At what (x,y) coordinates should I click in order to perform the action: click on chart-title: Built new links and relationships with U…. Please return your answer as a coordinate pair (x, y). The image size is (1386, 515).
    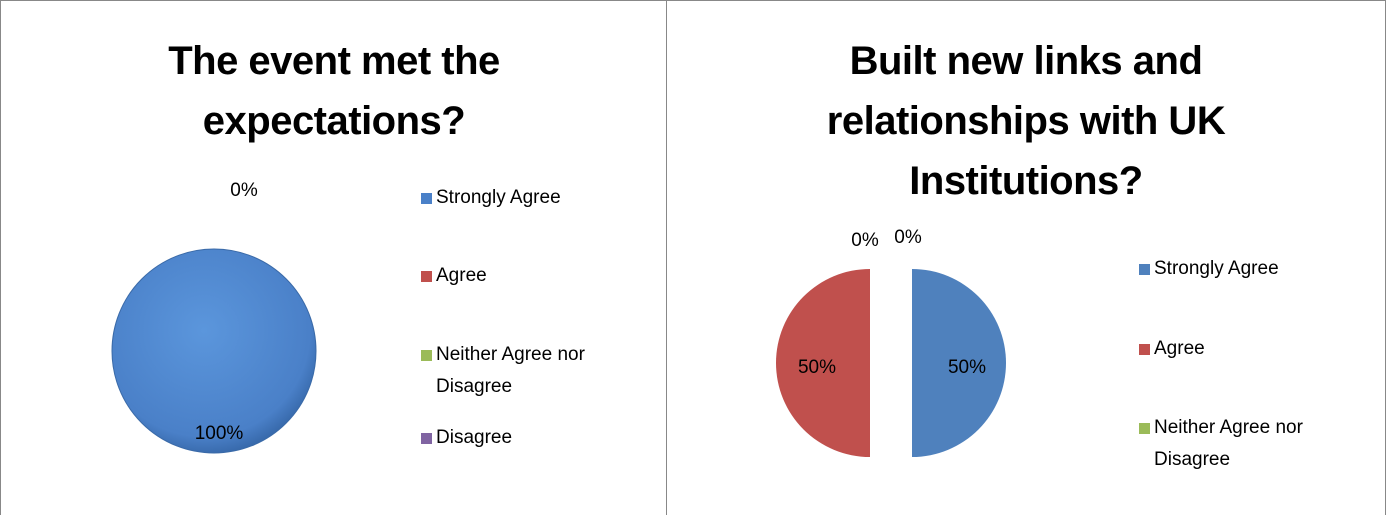
    Looking at the image, I should click on (1026, 121).